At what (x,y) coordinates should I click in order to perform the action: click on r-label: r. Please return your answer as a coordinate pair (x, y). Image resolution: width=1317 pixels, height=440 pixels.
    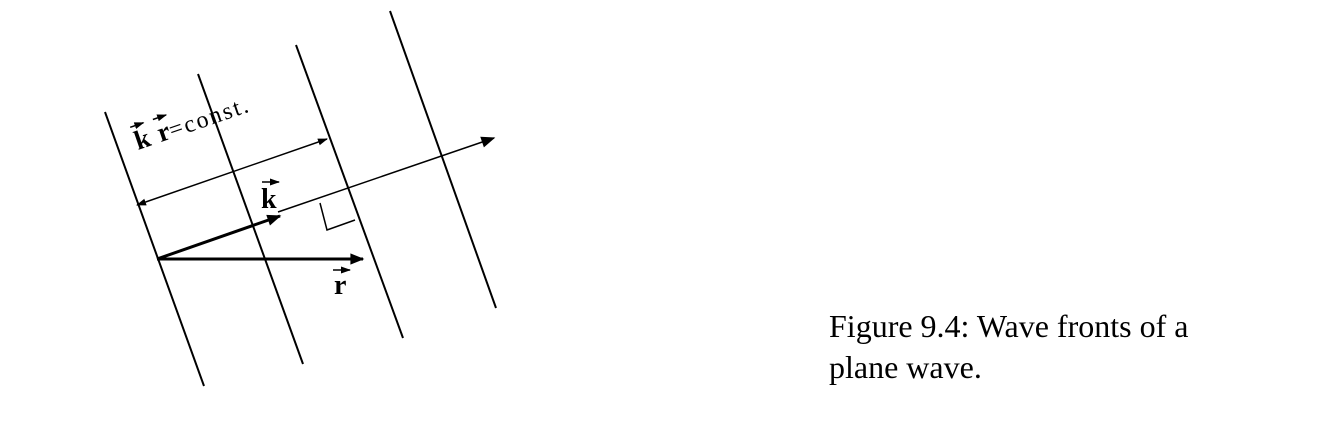
    Looking at the image, I should click on (342, 283).